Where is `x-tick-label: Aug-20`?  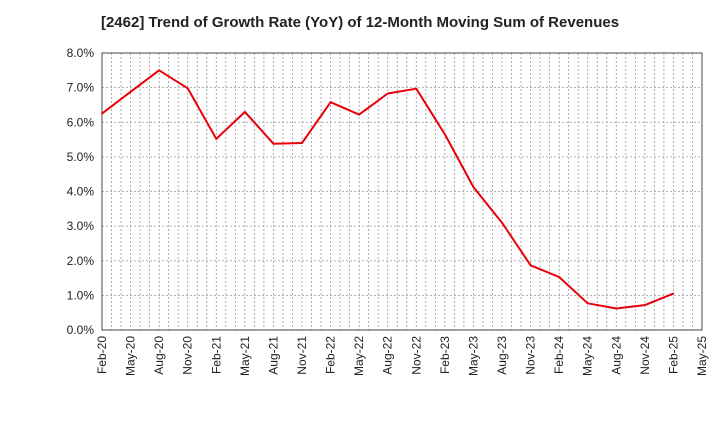 x-tick-label: Aug-20 is located at coordinates (159, 355).